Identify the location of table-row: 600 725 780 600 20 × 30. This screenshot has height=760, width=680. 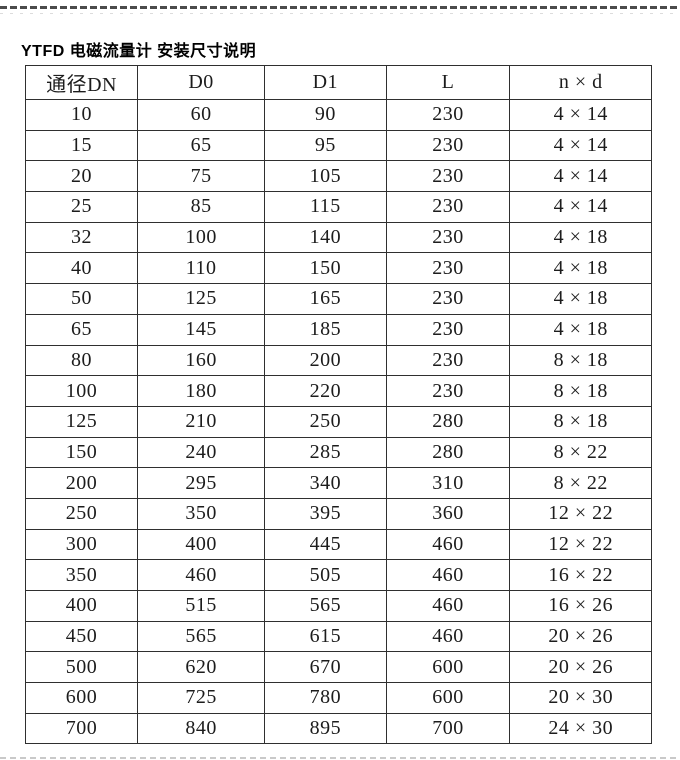
(338, 698).